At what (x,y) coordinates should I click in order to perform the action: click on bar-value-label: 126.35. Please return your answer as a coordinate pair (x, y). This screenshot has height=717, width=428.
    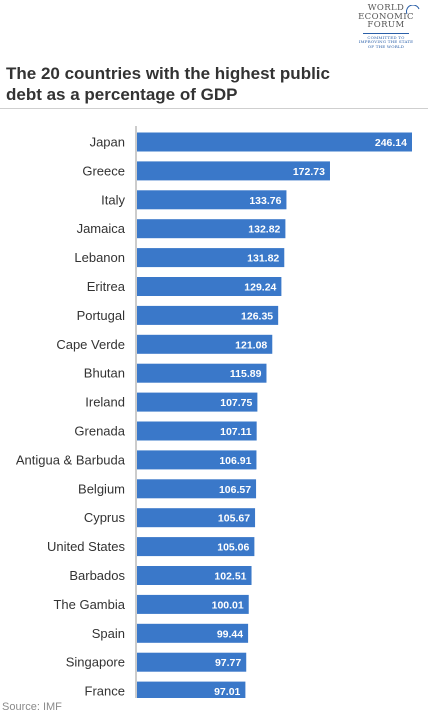
    Looking at the image, I should click on (257, 316).